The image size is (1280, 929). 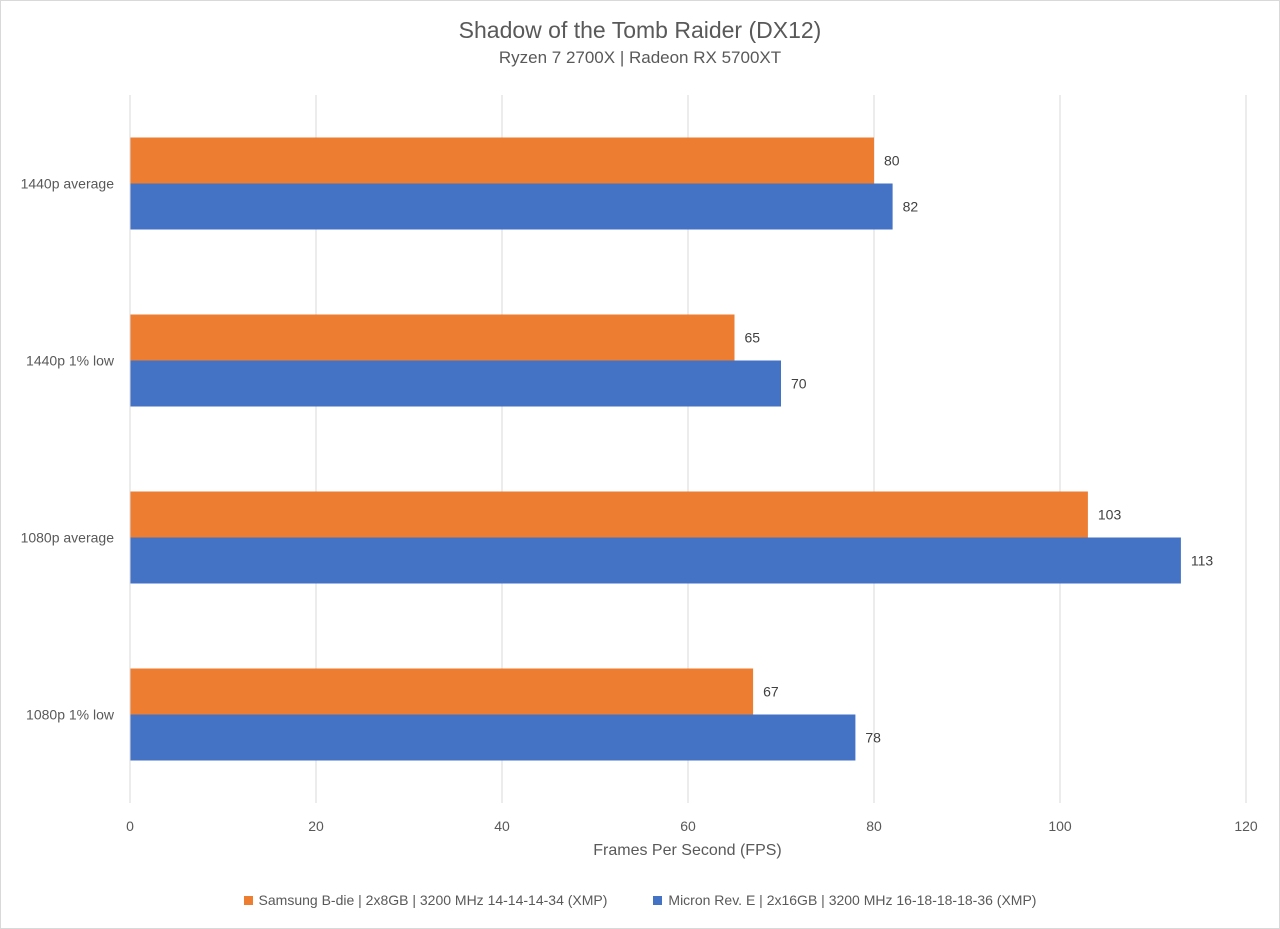 I want to click on data-label: 82, so click(x=911, y=207).